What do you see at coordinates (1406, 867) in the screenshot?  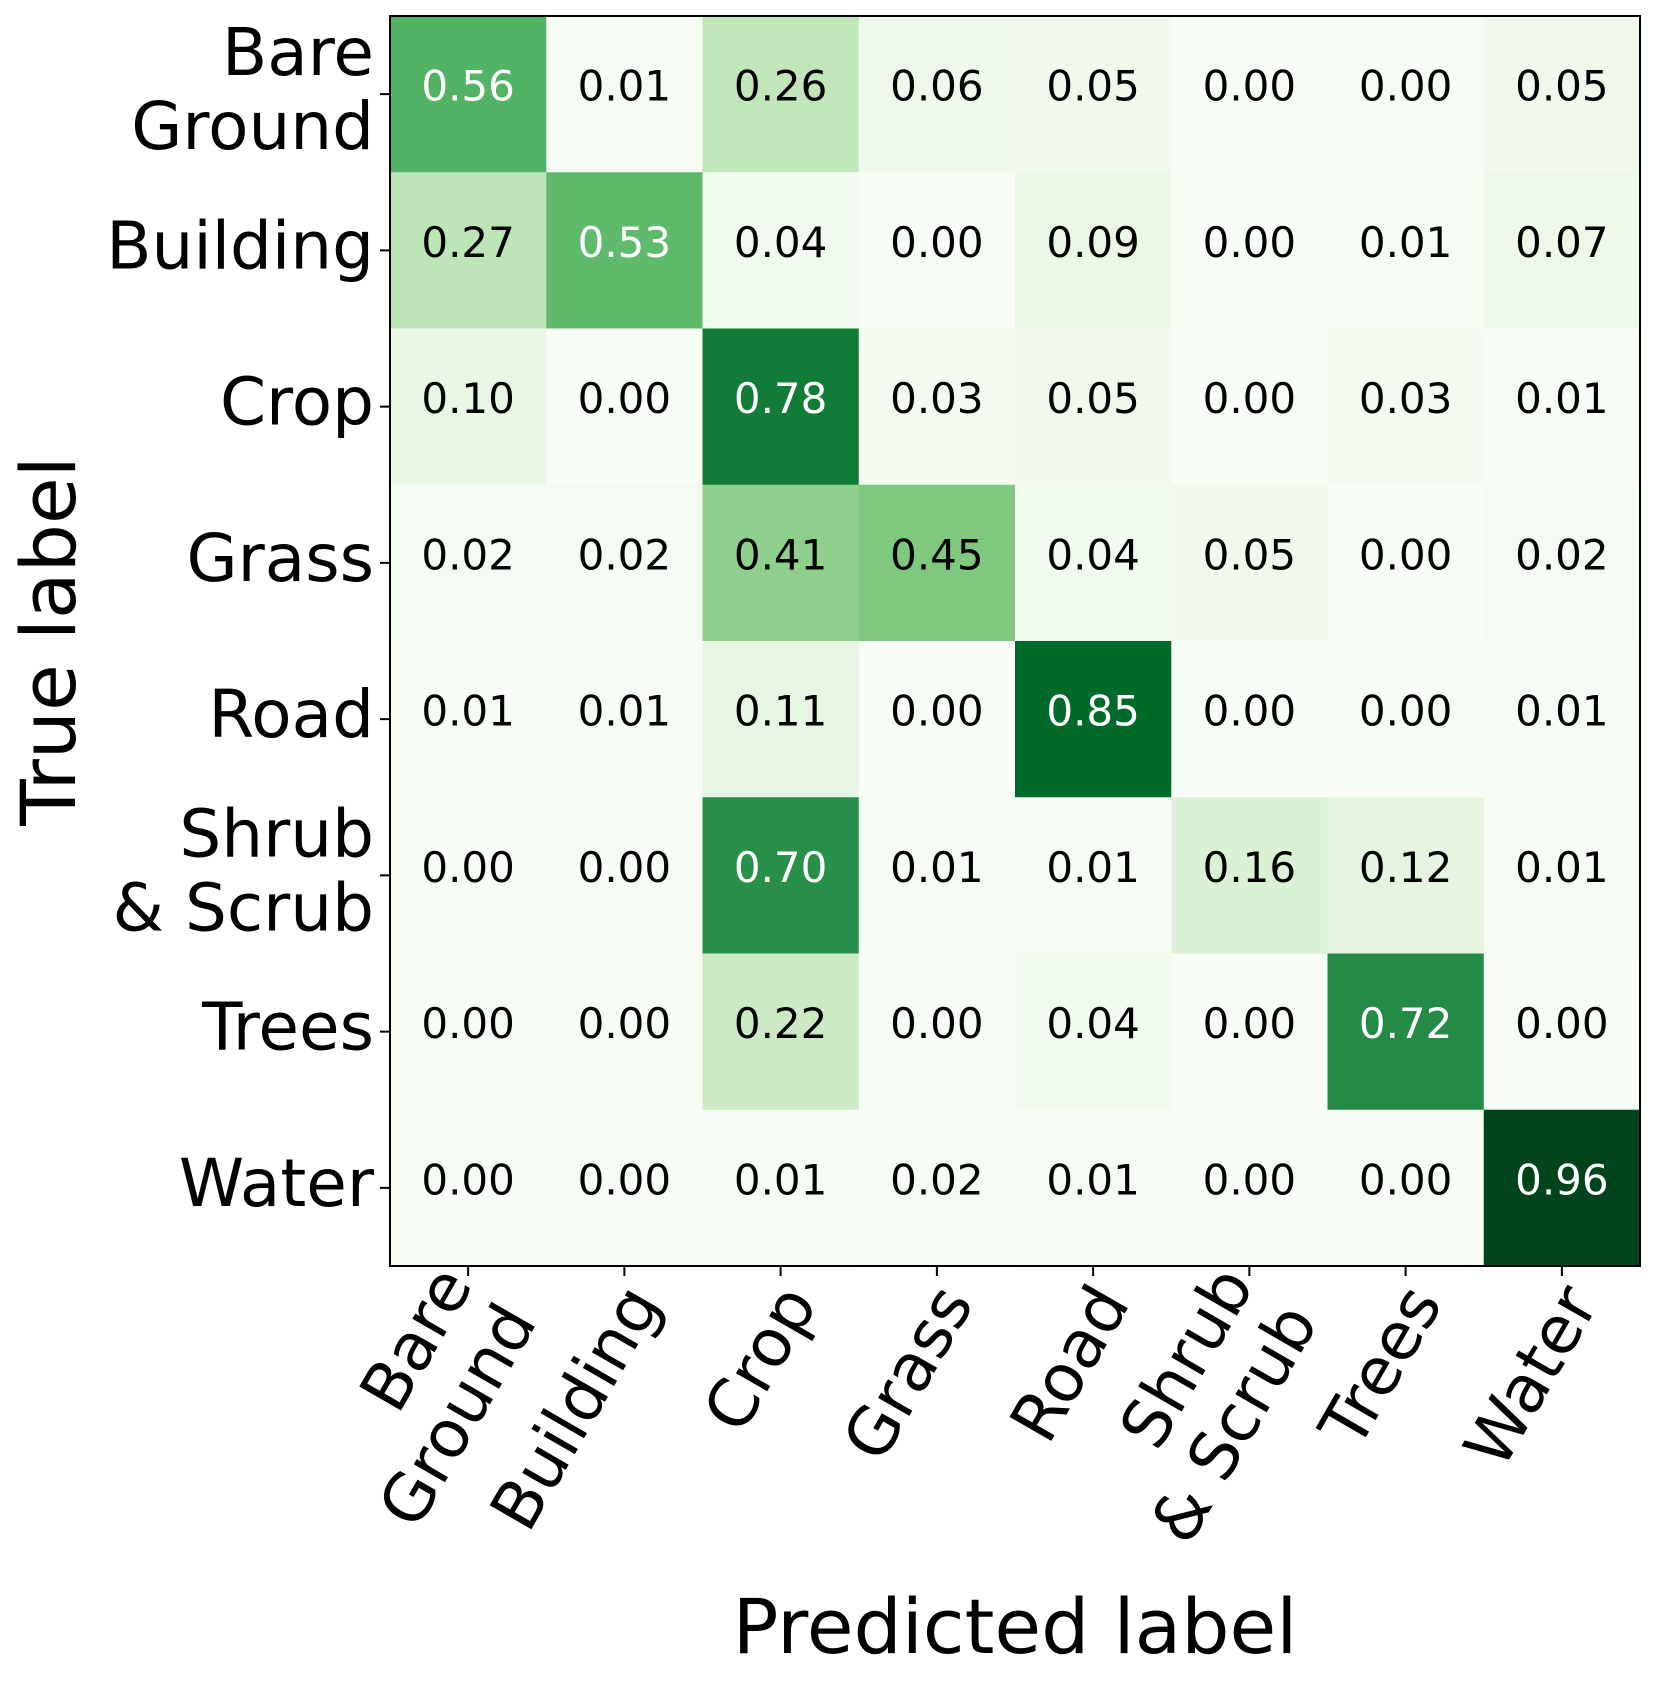 I see `cell-value-label: 0.12` at bounding box center [1406, 867].